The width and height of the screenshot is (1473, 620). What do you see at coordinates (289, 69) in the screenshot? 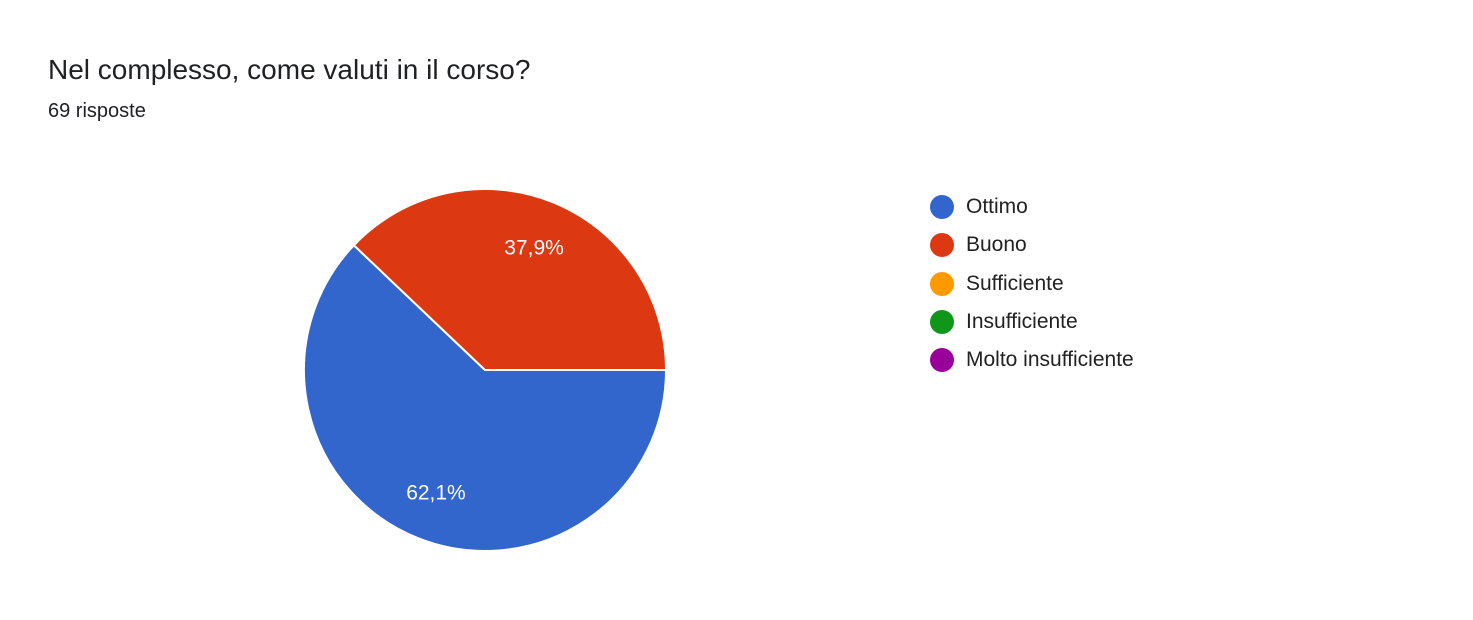
I see `chart-title: Nel complesso, come valuti in il corso?` at bounding box center [289, 69].